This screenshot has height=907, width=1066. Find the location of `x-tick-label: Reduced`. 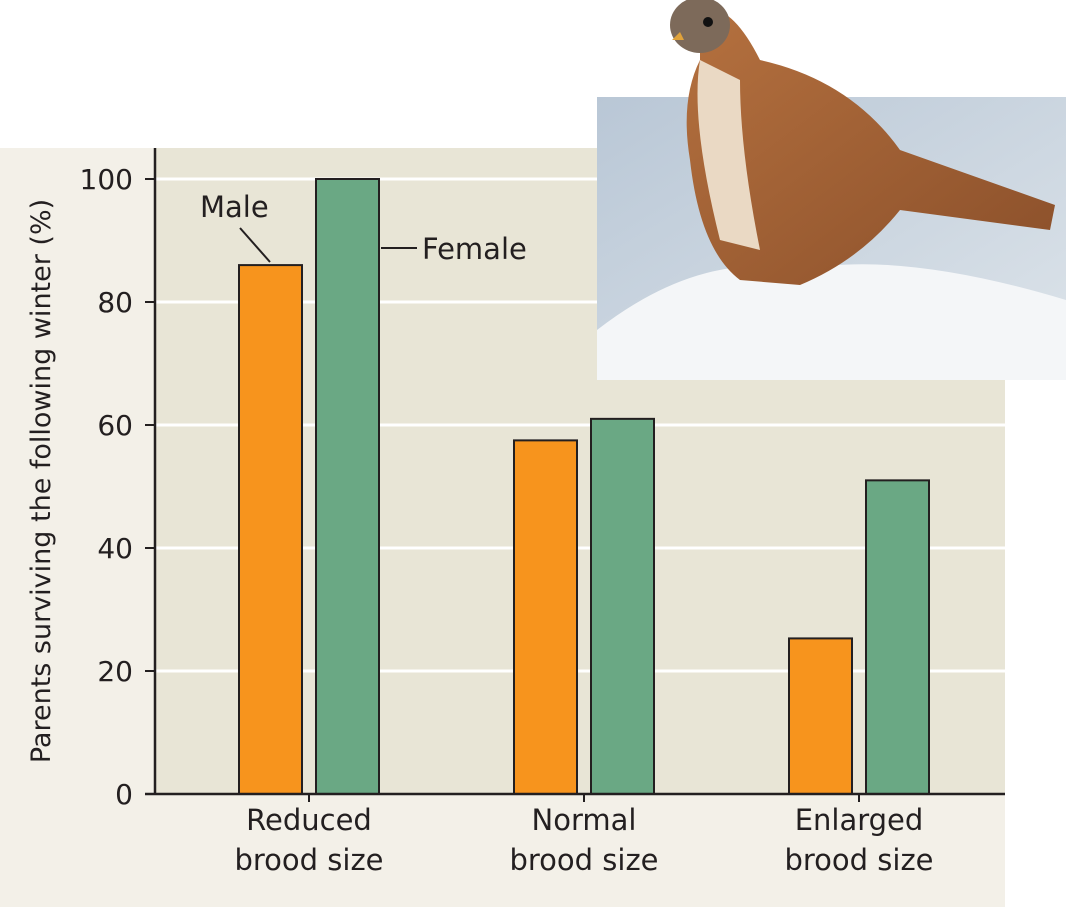

x-tick-label: Reduced is located at coordinates (309, 820).